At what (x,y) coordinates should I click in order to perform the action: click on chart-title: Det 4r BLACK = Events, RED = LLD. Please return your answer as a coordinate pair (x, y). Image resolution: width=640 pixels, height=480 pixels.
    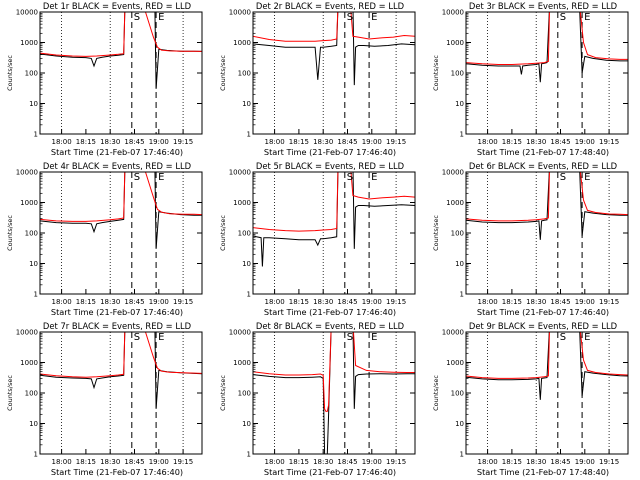
    Looking at the image, I should click on (117, 166).